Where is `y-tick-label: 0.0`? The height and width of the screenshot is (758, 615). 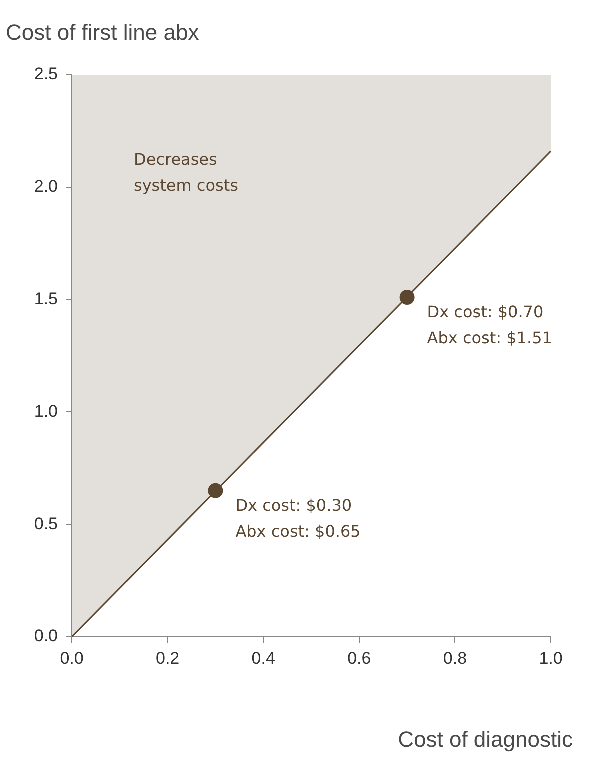 y-tick-label: 0.0 is located at coordinates (46, 636).